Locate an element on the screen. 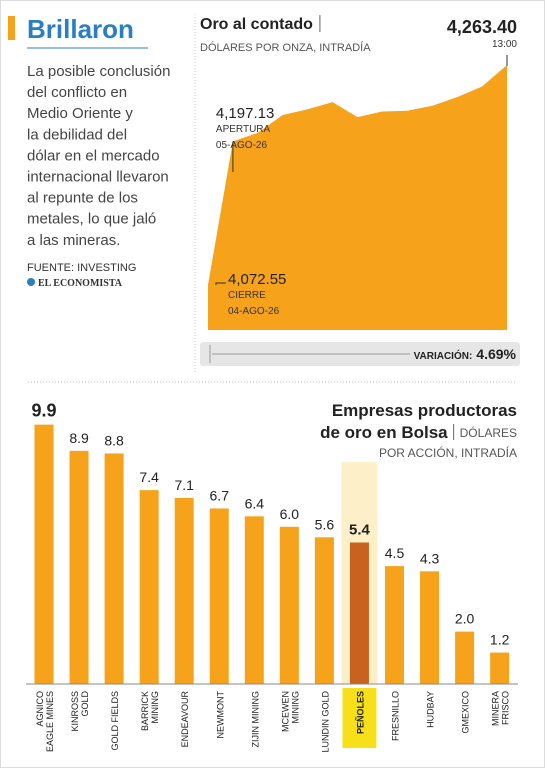  body-line: la debilidad del is located at coordinates (77, 134).